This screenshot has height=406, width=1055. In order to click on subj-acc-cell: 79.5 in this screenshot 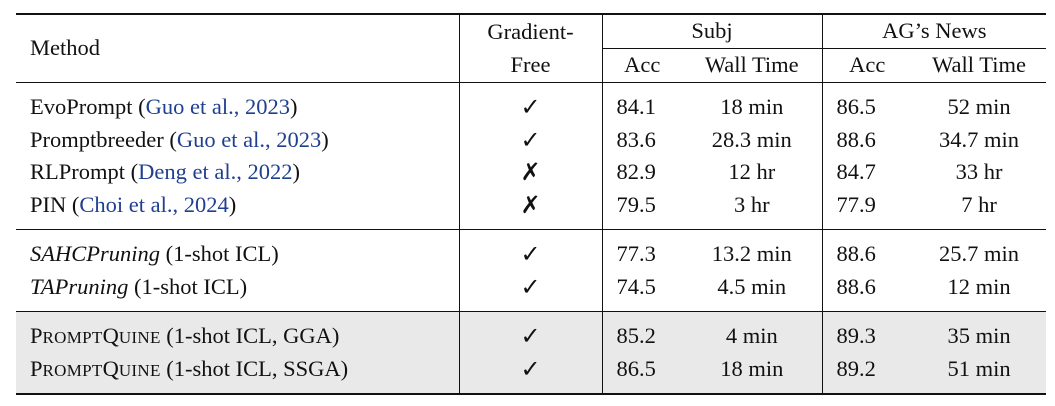, I will do `click(641, 204)`.